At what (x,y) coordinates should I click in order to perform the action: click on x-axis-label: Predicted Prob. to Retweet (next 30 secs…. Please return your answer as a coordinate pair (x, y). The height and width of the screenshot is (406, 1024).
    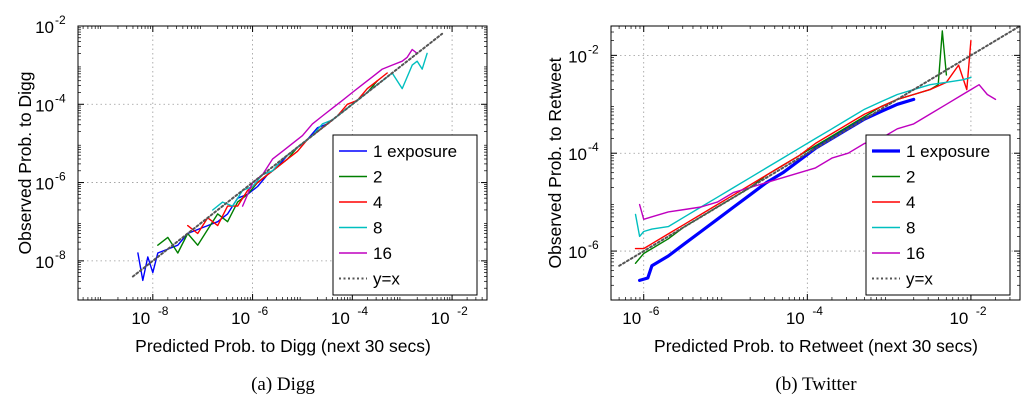
    Looking at the image, I should click on (816, 346).